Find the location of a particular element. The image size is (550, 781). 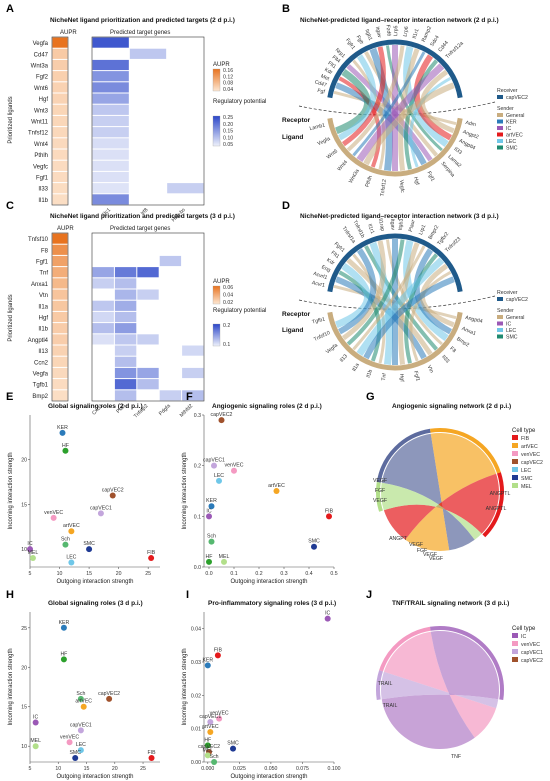

chord-label: ANGPT is located at coordinates (398, 539).